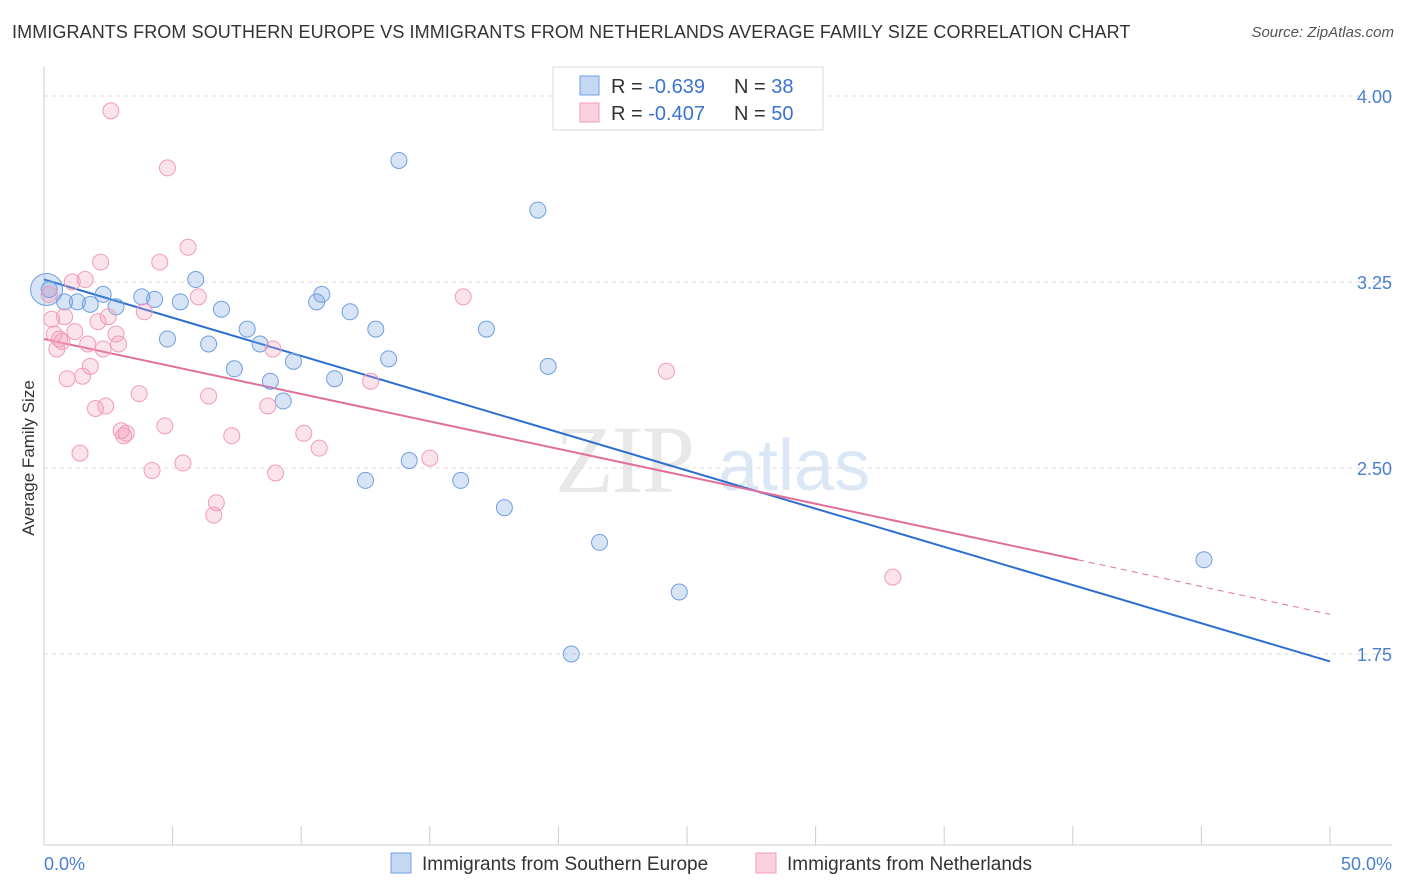 The height and width of the screenshot is (892, 1406). What do you see at coordinates (1366, 864) in the screenshot?
I see `x-tick-label-1: 50.0%` at bounding box center [1366, 864].